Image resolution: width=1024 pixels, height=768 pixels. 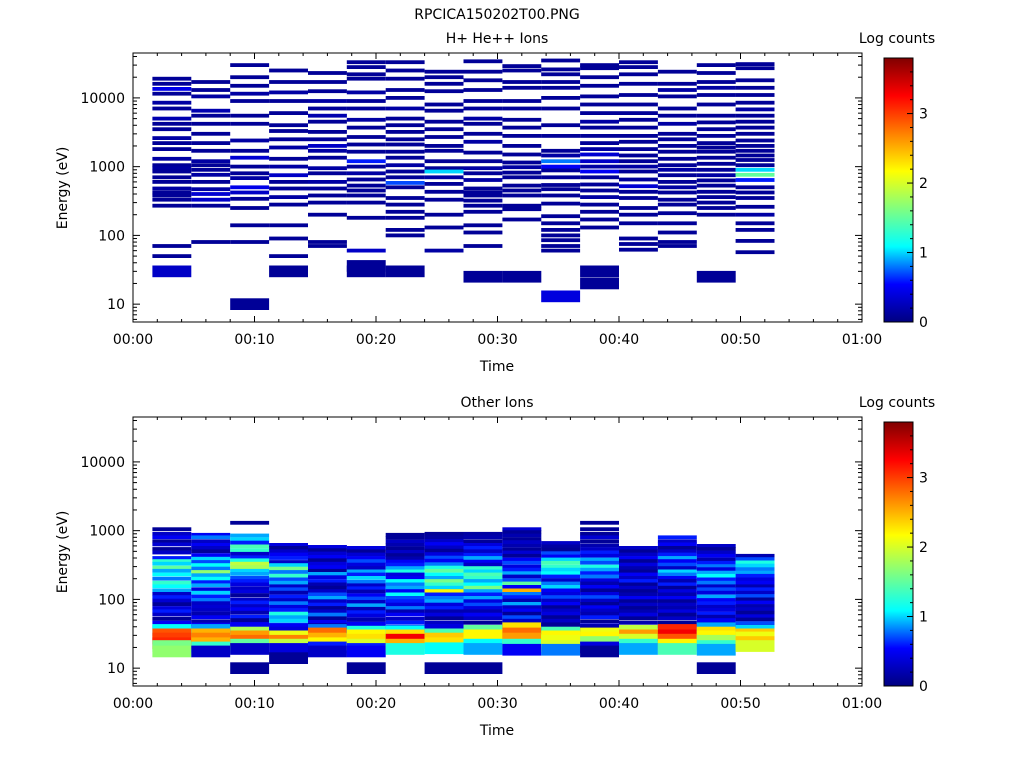 I want to click on y-tick-label: 10000, so click(x=102, y=99).